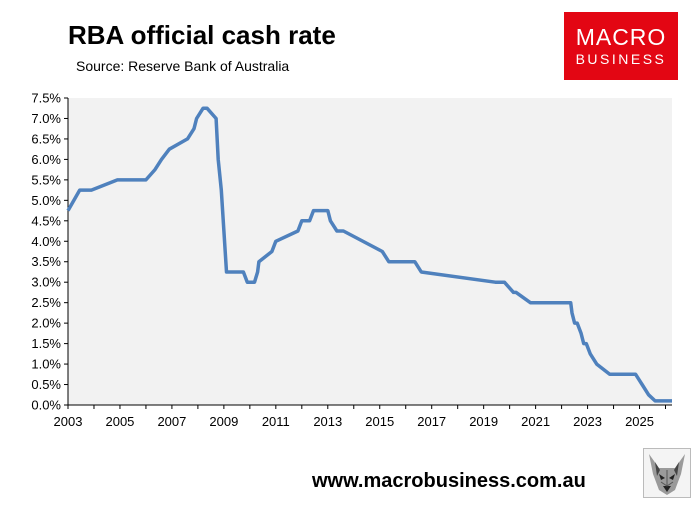 The height and width of the screenshot is (508, 697). I want to click on y-tick-label: 5.5%, so click(46, 179).